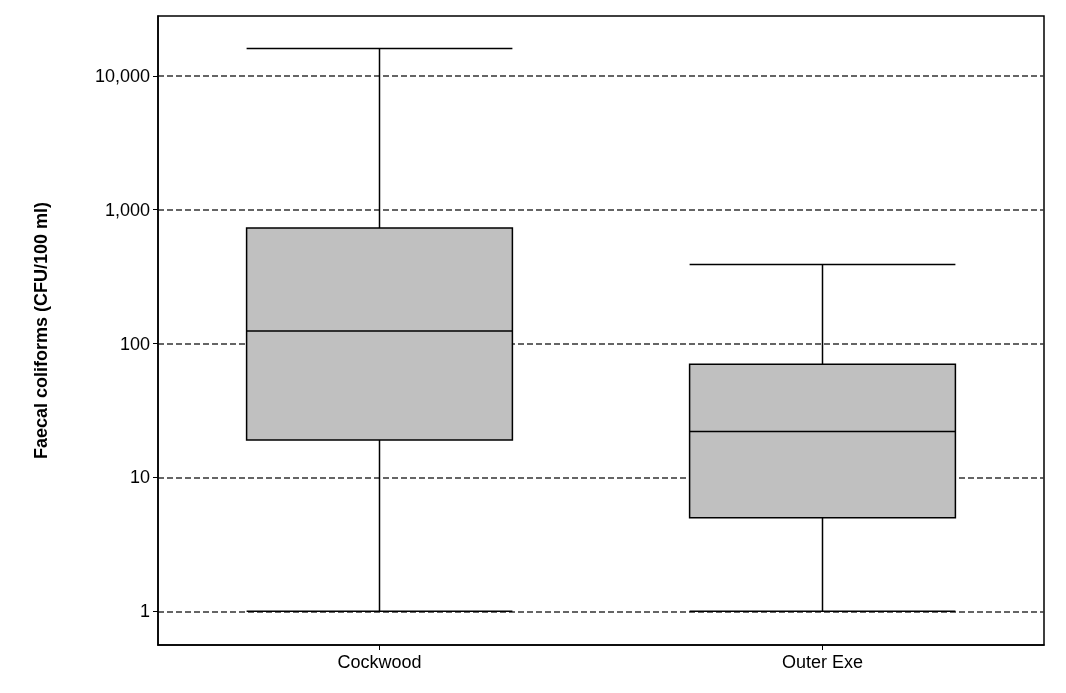  Describe the element at coordinates (41, 330) in the screenshot. I see `y-axis-title: Faecal coliforms (CFU/100 ml)` at that location.